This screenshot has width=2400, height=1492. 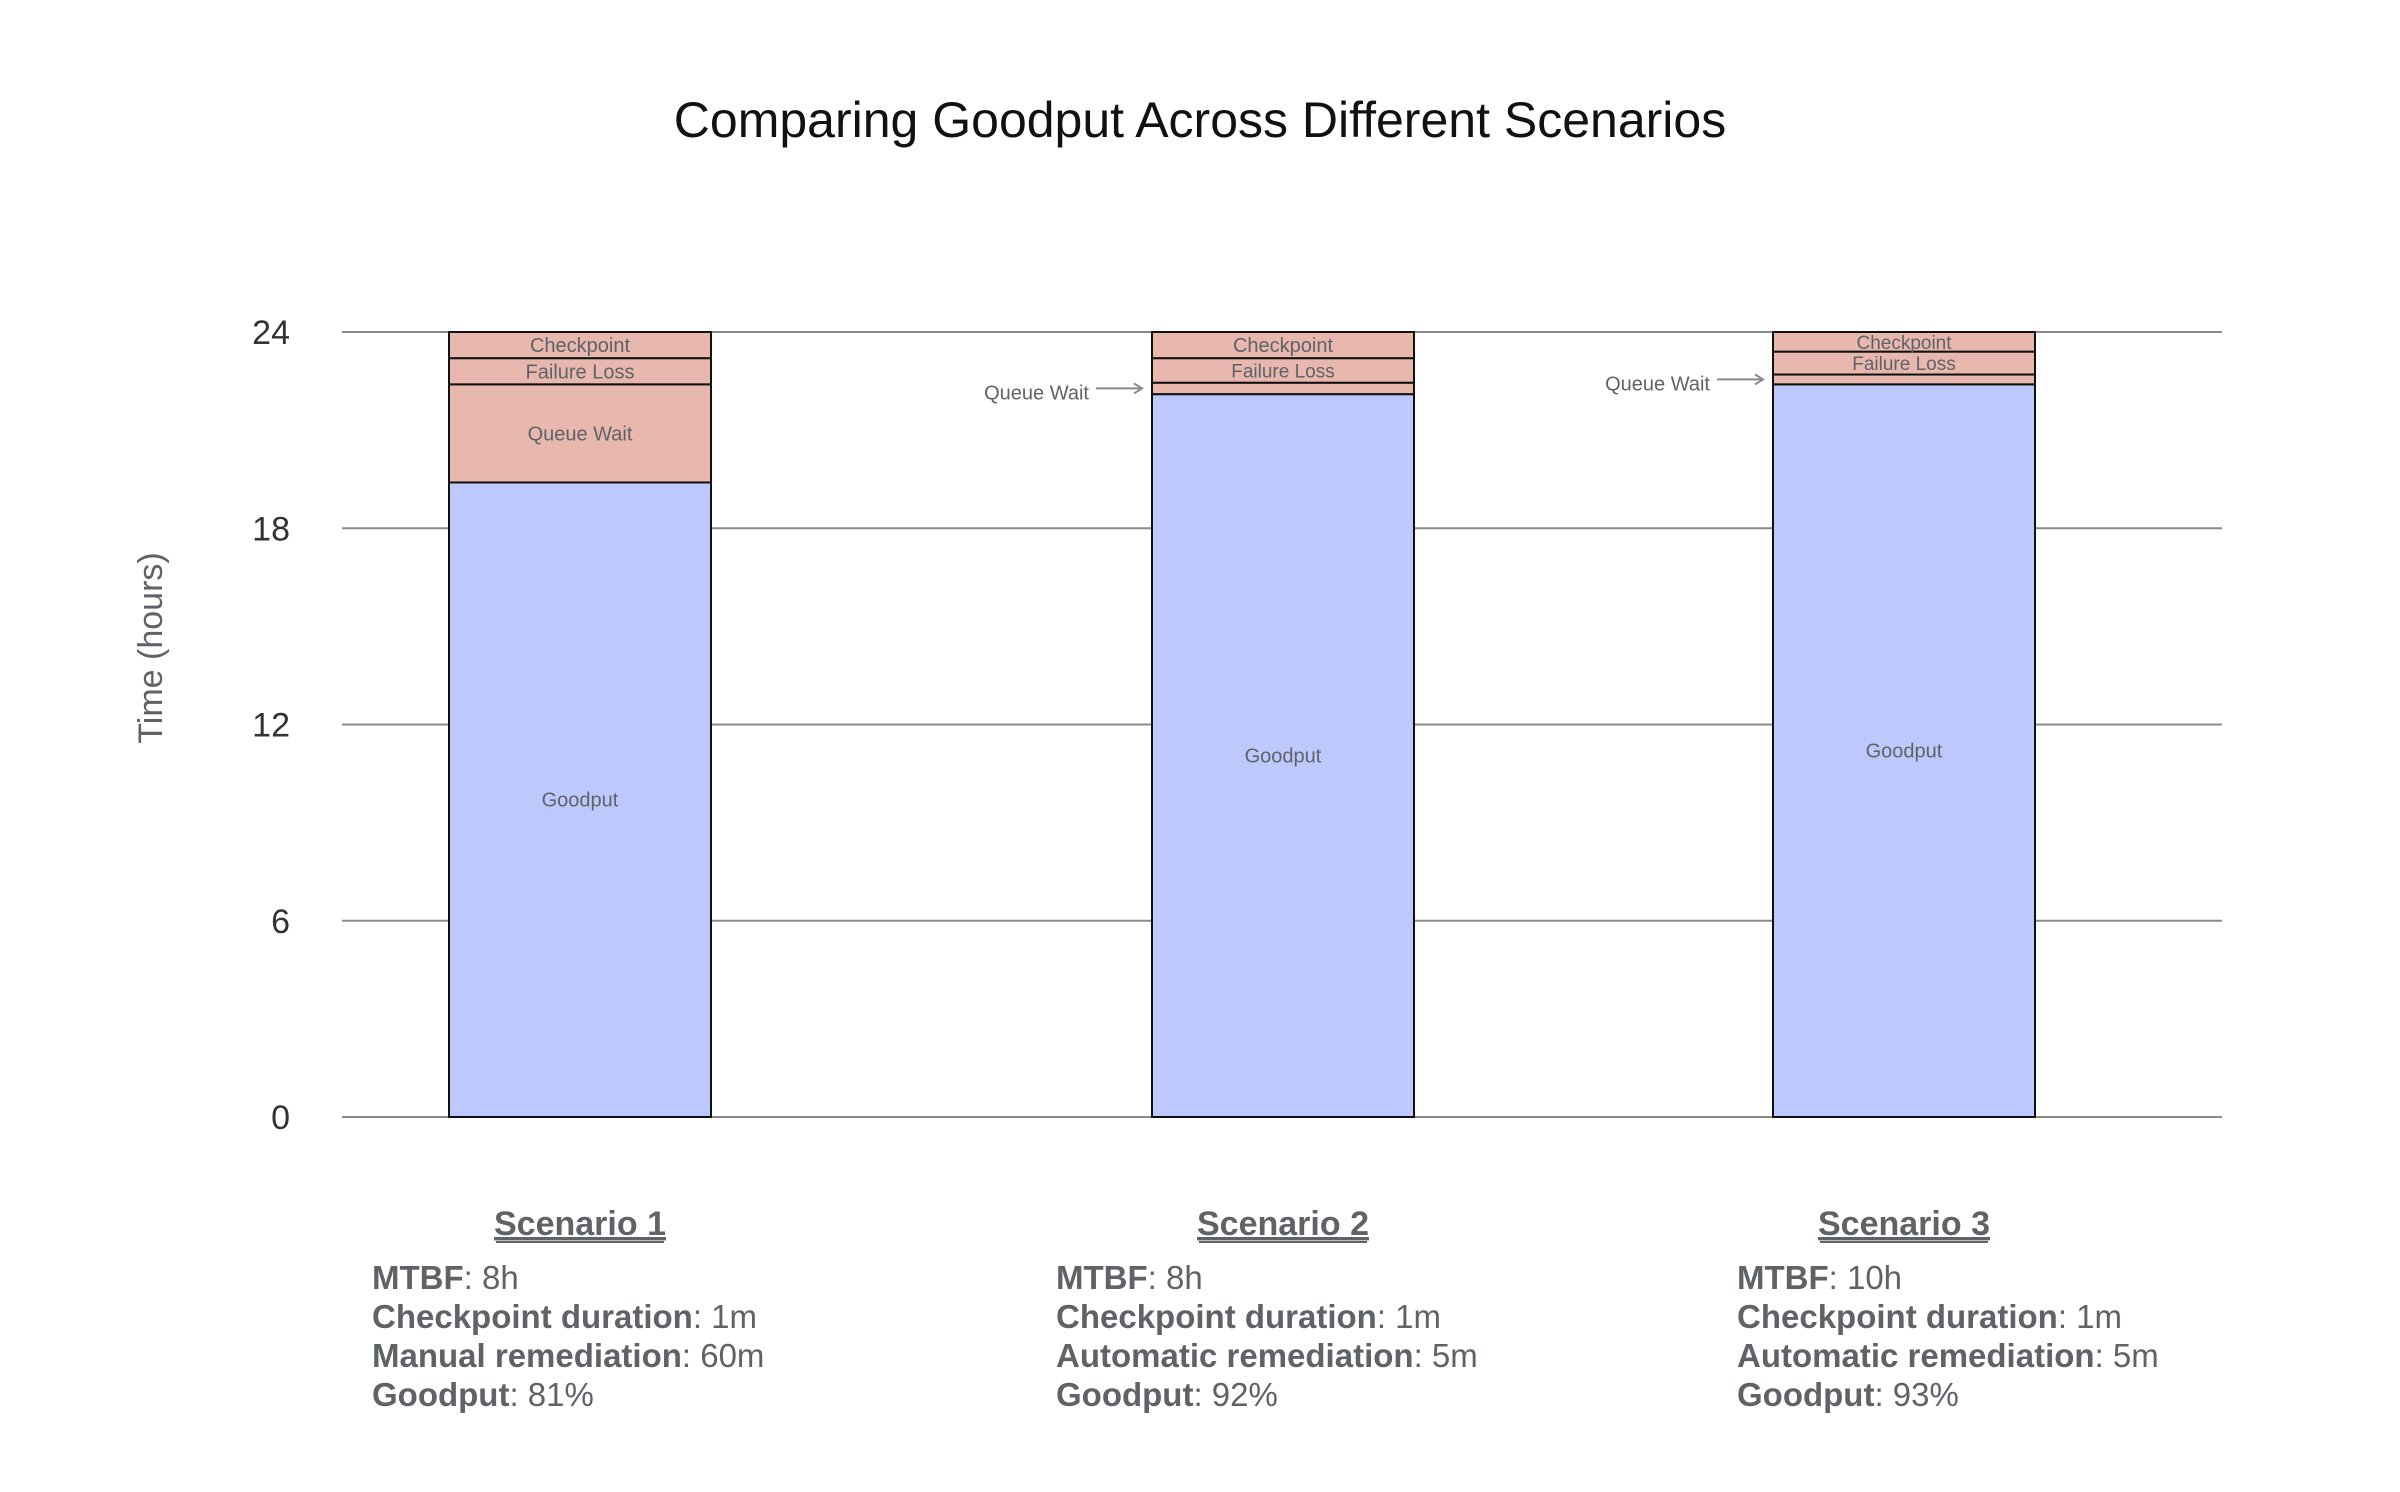 I want to click on detail-value: : 10h, so click(x=1865, y=1277).